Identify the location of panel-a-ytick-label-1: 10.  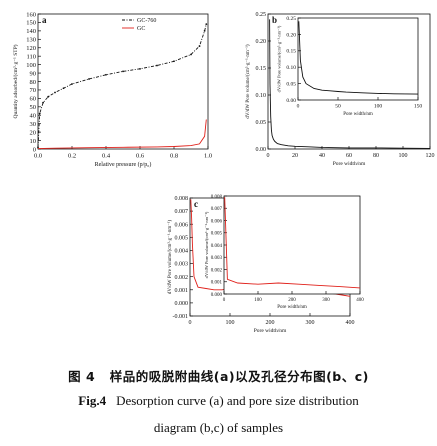
(33, 141).